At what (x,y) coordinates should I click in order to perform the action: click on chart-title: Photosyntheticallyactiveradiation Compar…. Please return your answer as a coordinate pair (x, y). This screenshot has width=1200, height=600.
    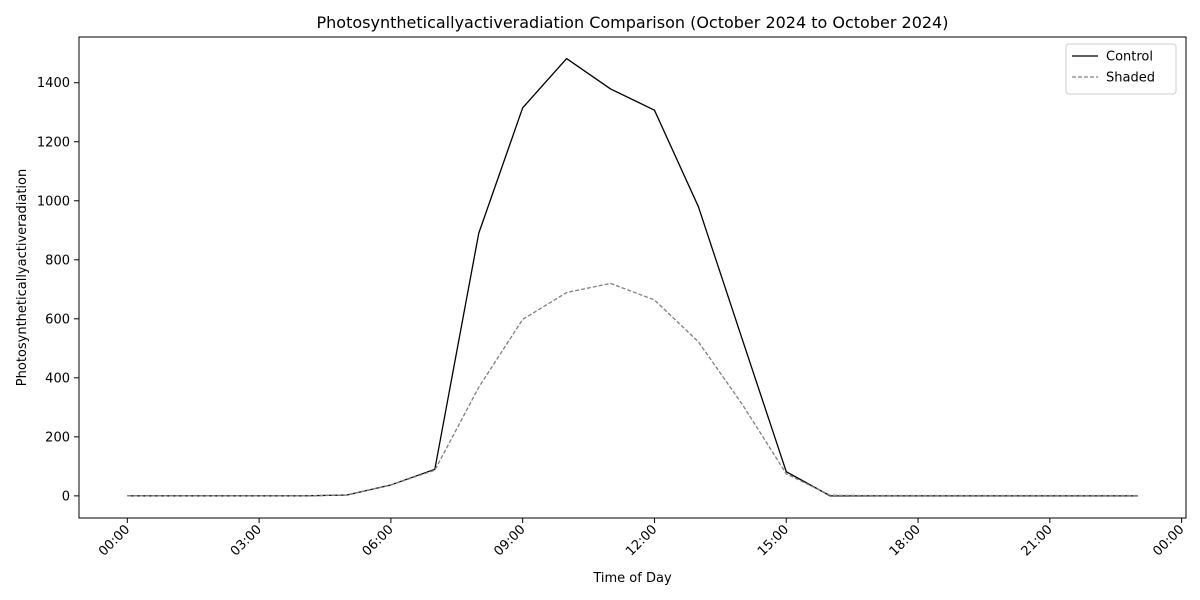
    Looking at the image, I should click on (633, 22).